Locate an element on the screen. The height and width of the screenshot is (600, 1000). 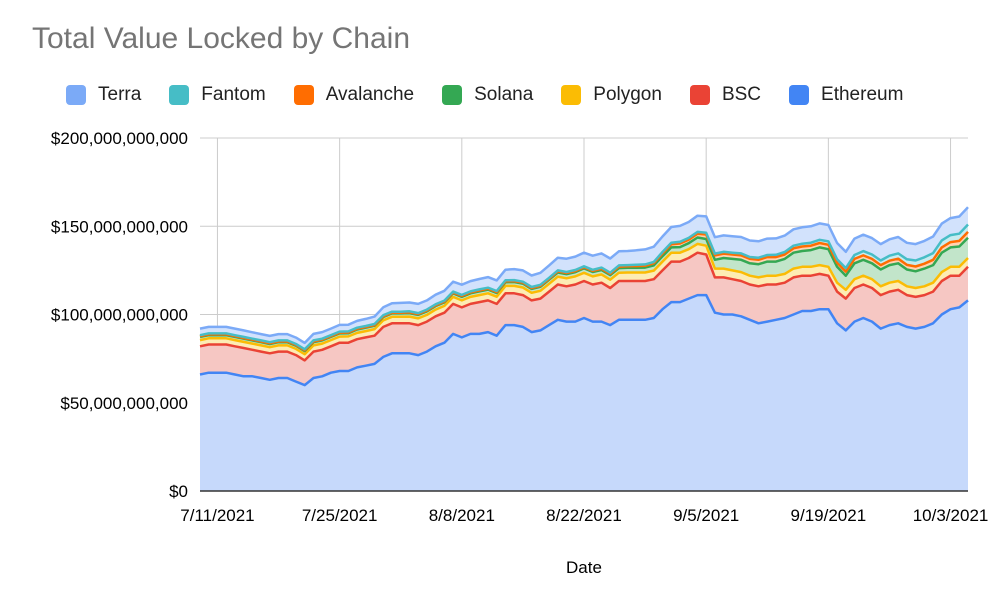
legend-item-avalanche: Avalanche is located at coordinates (354, 95).